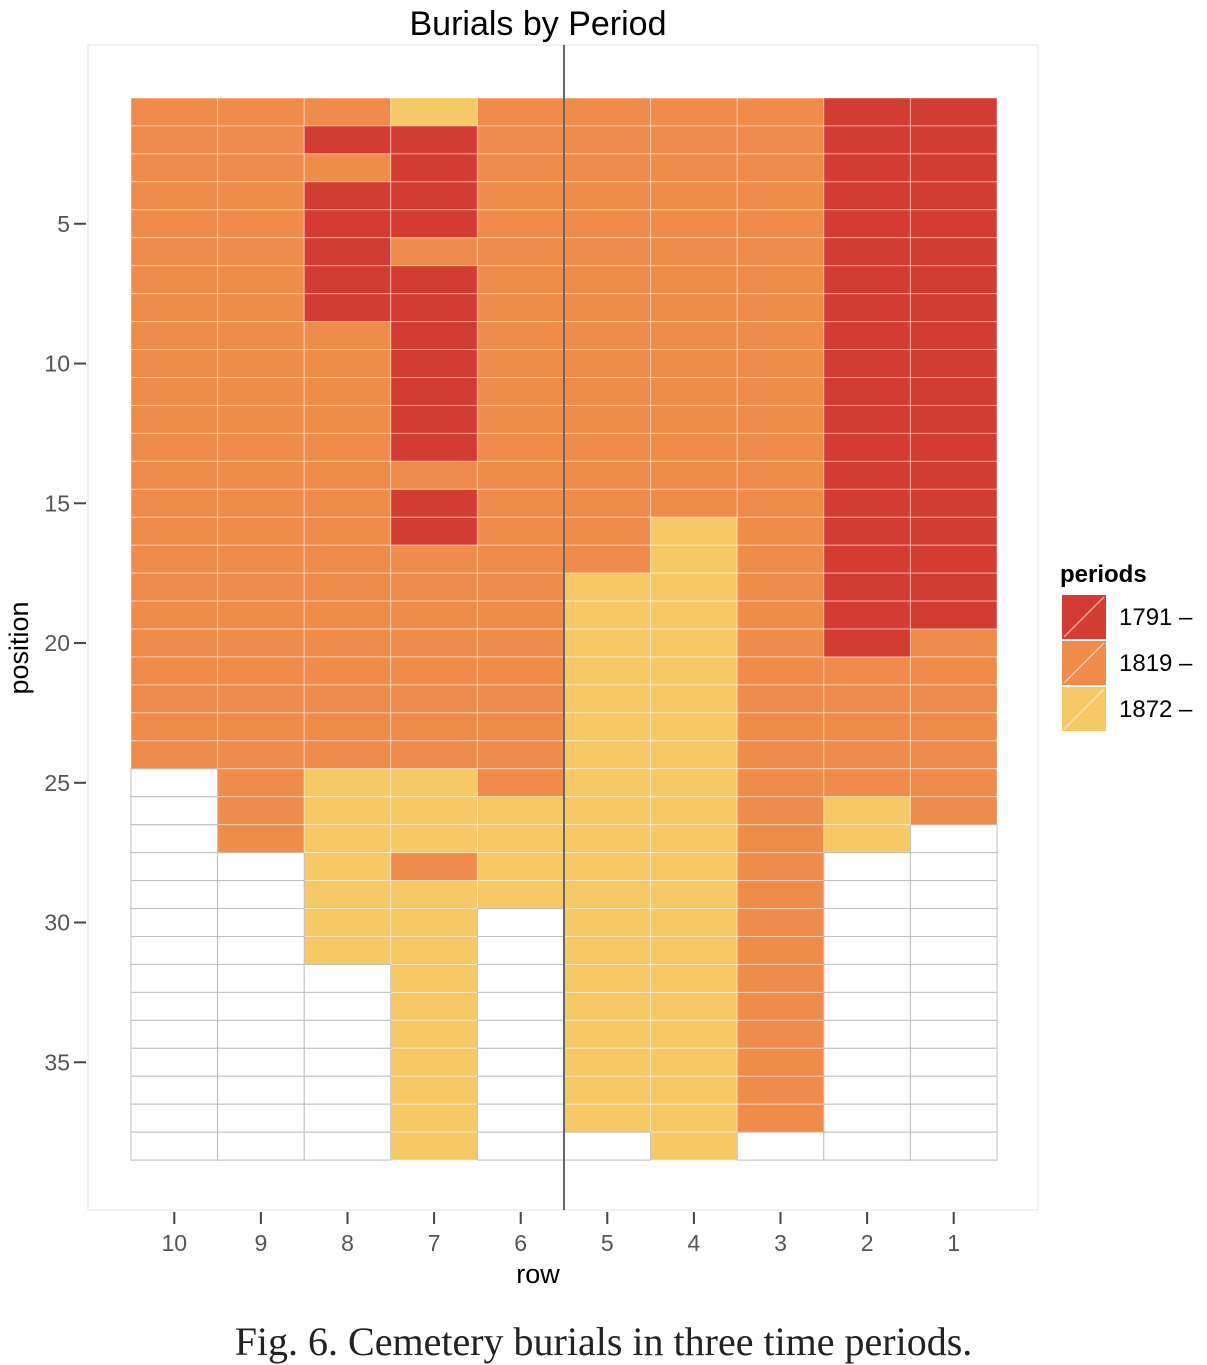 This screenshot has height=1365, width=1207. What do you see at coordinates (57, 643) in the screenshot?
I see `y-tick-label: 20` at bounding box center [57, 643].